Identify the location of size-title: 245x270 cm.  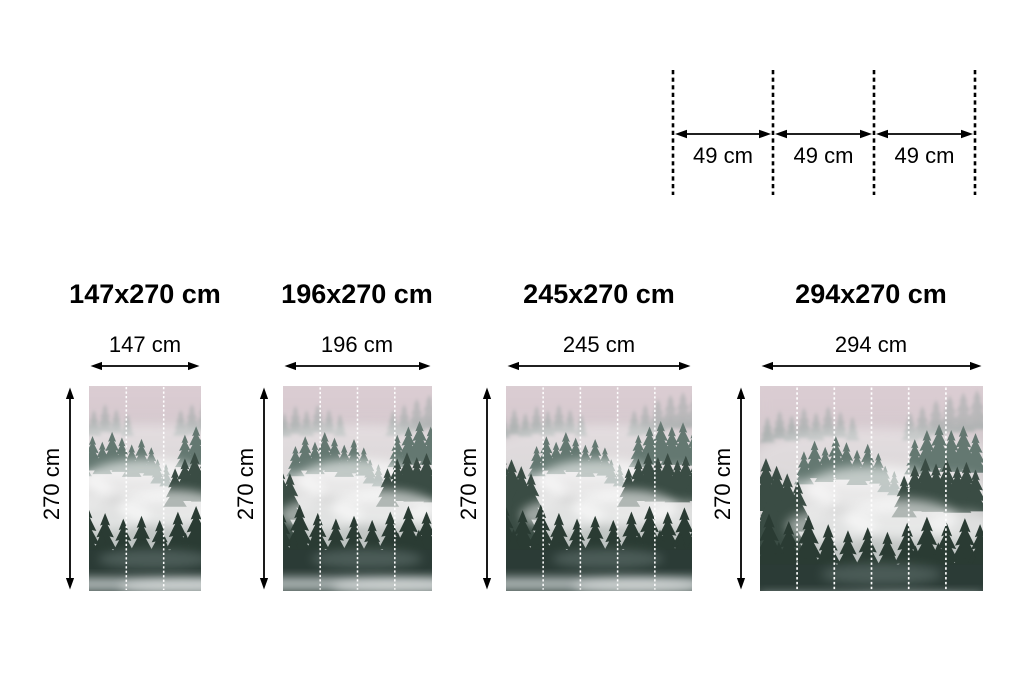
(599, 294).